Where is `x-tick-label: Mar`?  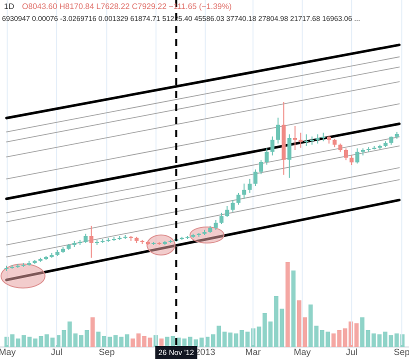
x-tick-label: Mar is located at coordinates (253, 352).